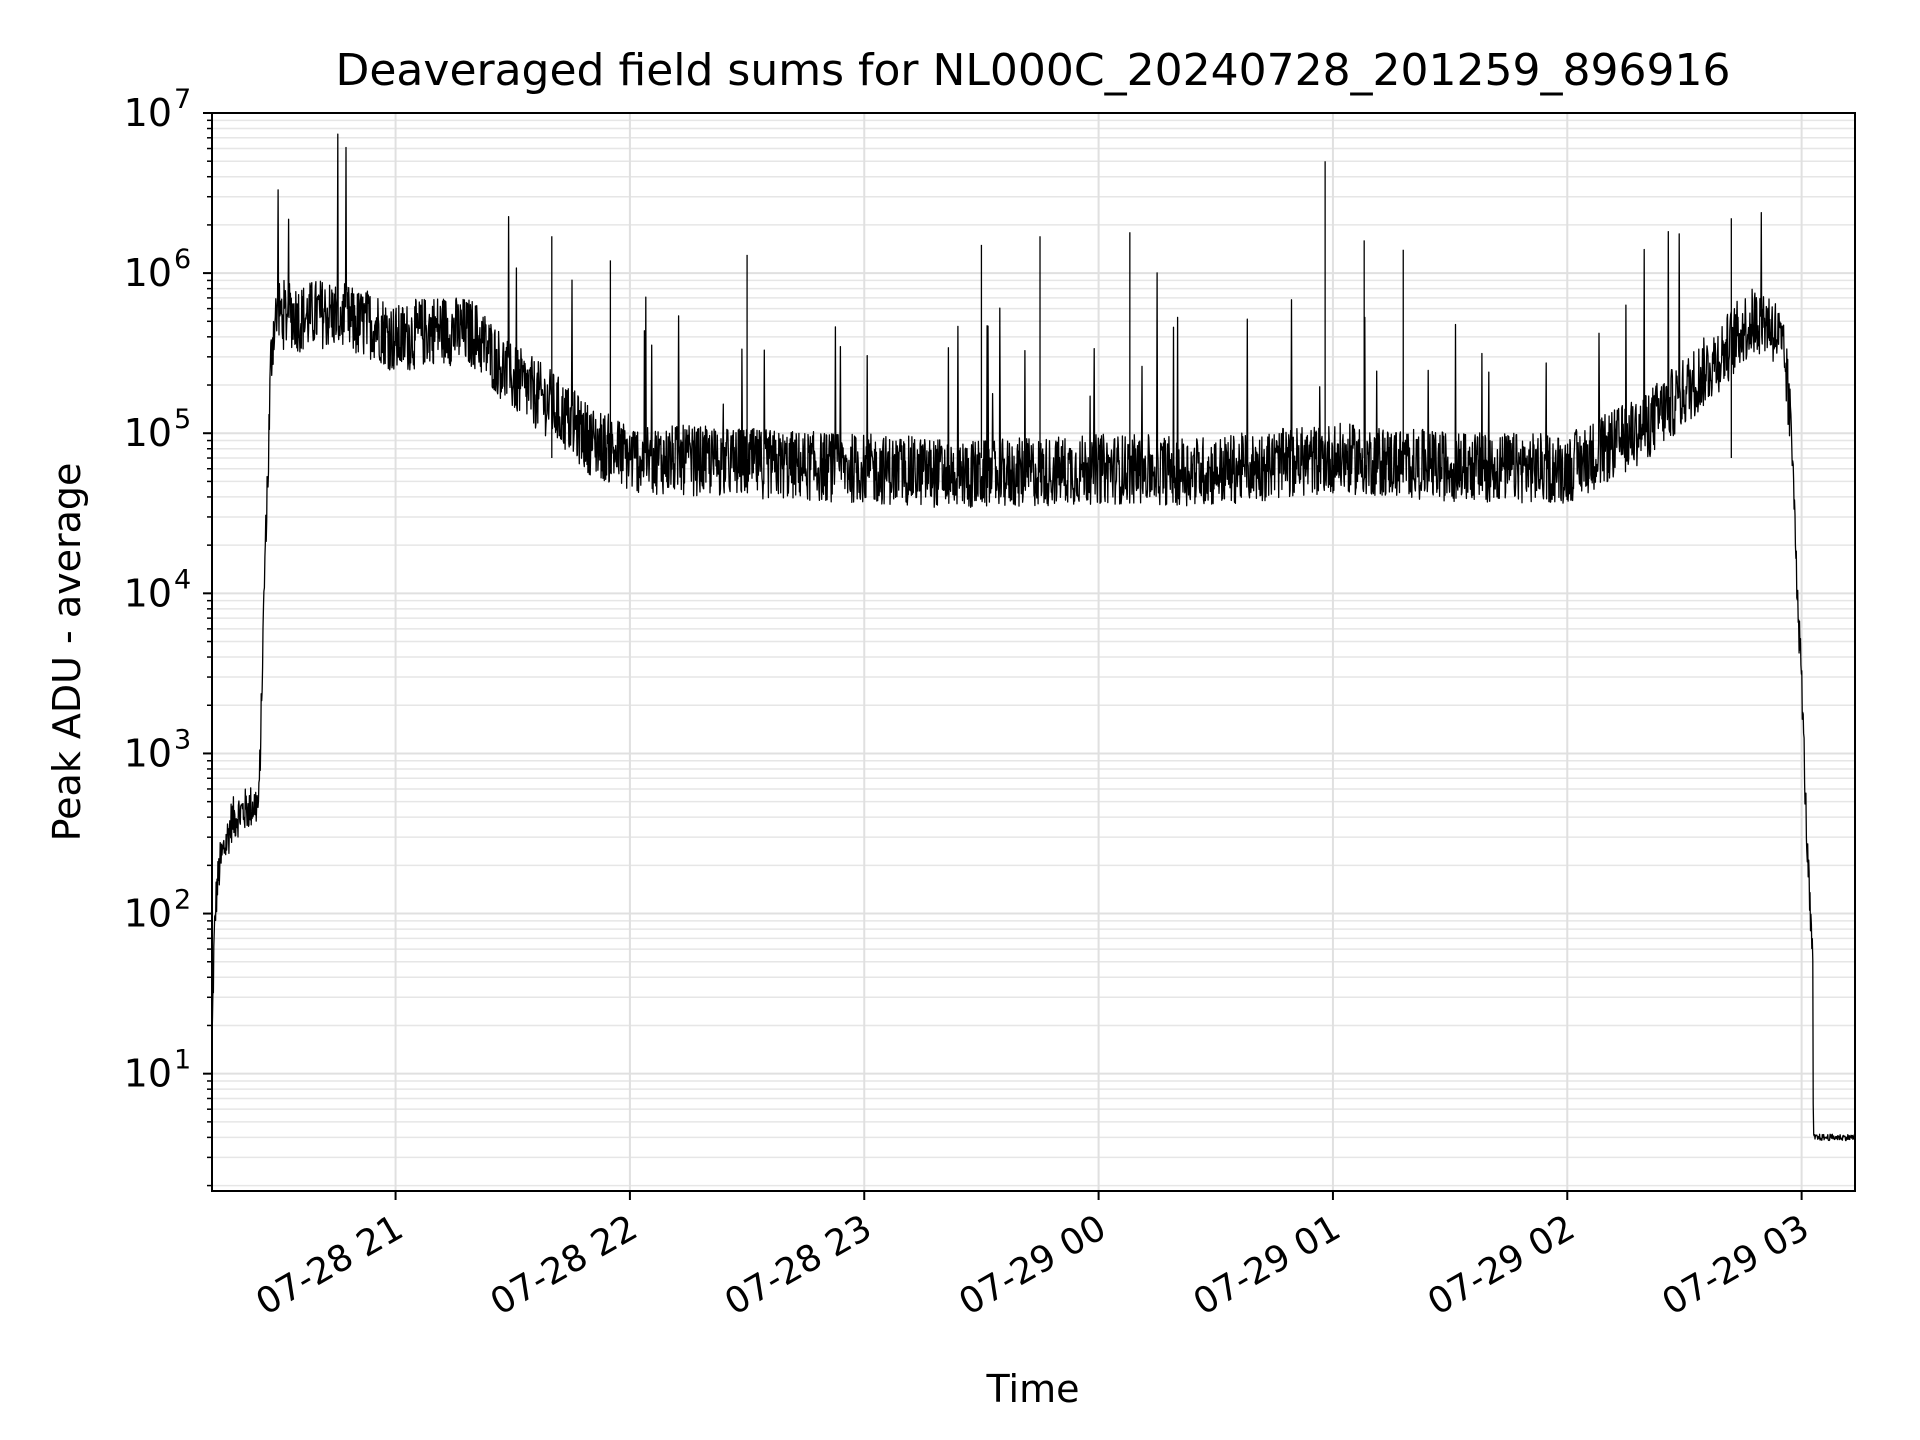 The image size is (1920, 1440). What do you see at coordinates (182, 419) in the screenshot?
I see `y-tick-label-exponent: 5` at bounding box center [182, 419].